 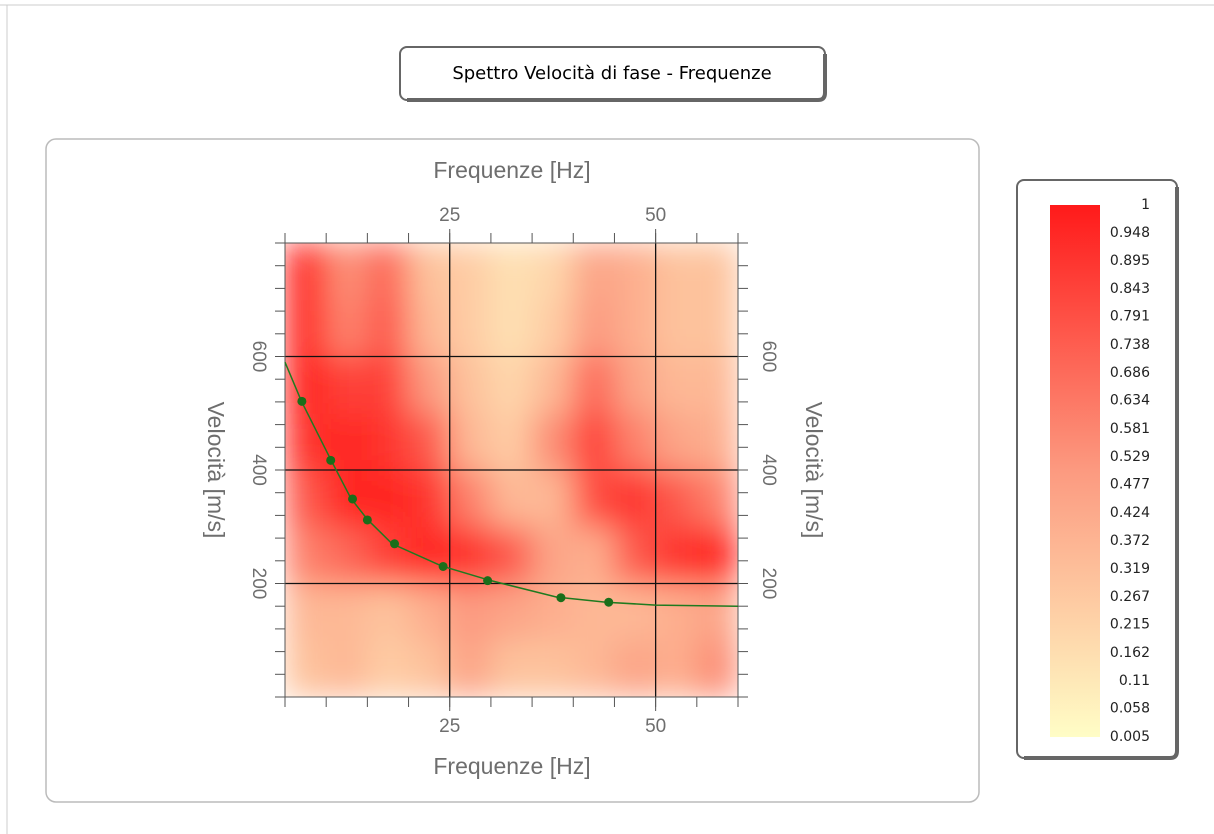 What do you see at coordinates (768, 470) in the screenshot?
I see `y-tick-label-right: 400` at bounding box center [768, 470].